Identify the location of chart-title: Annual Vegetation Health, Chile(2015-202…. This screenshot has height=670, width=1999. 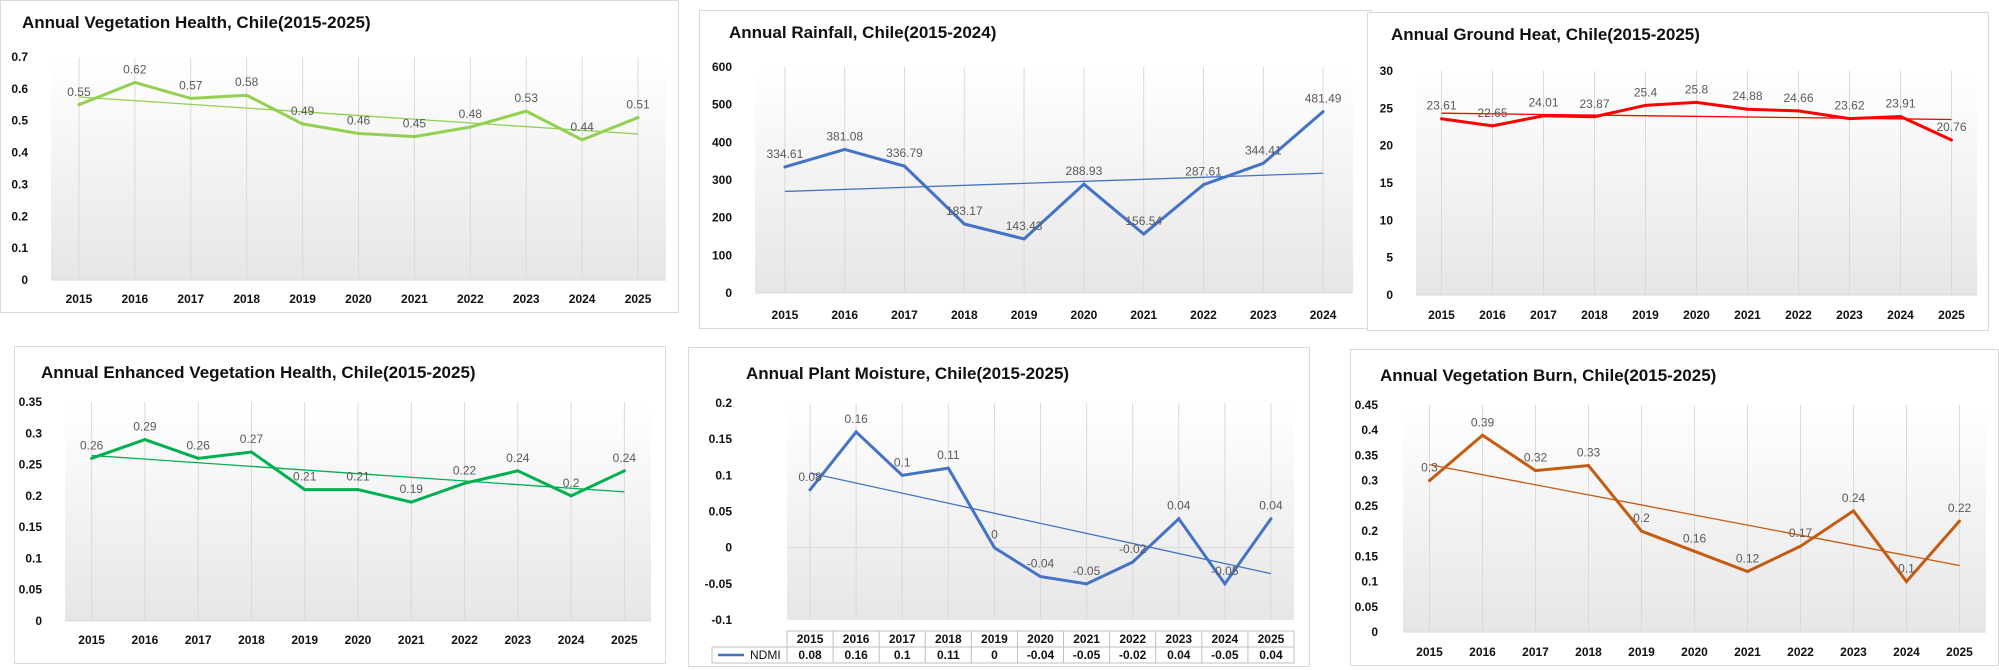
(196, 22).